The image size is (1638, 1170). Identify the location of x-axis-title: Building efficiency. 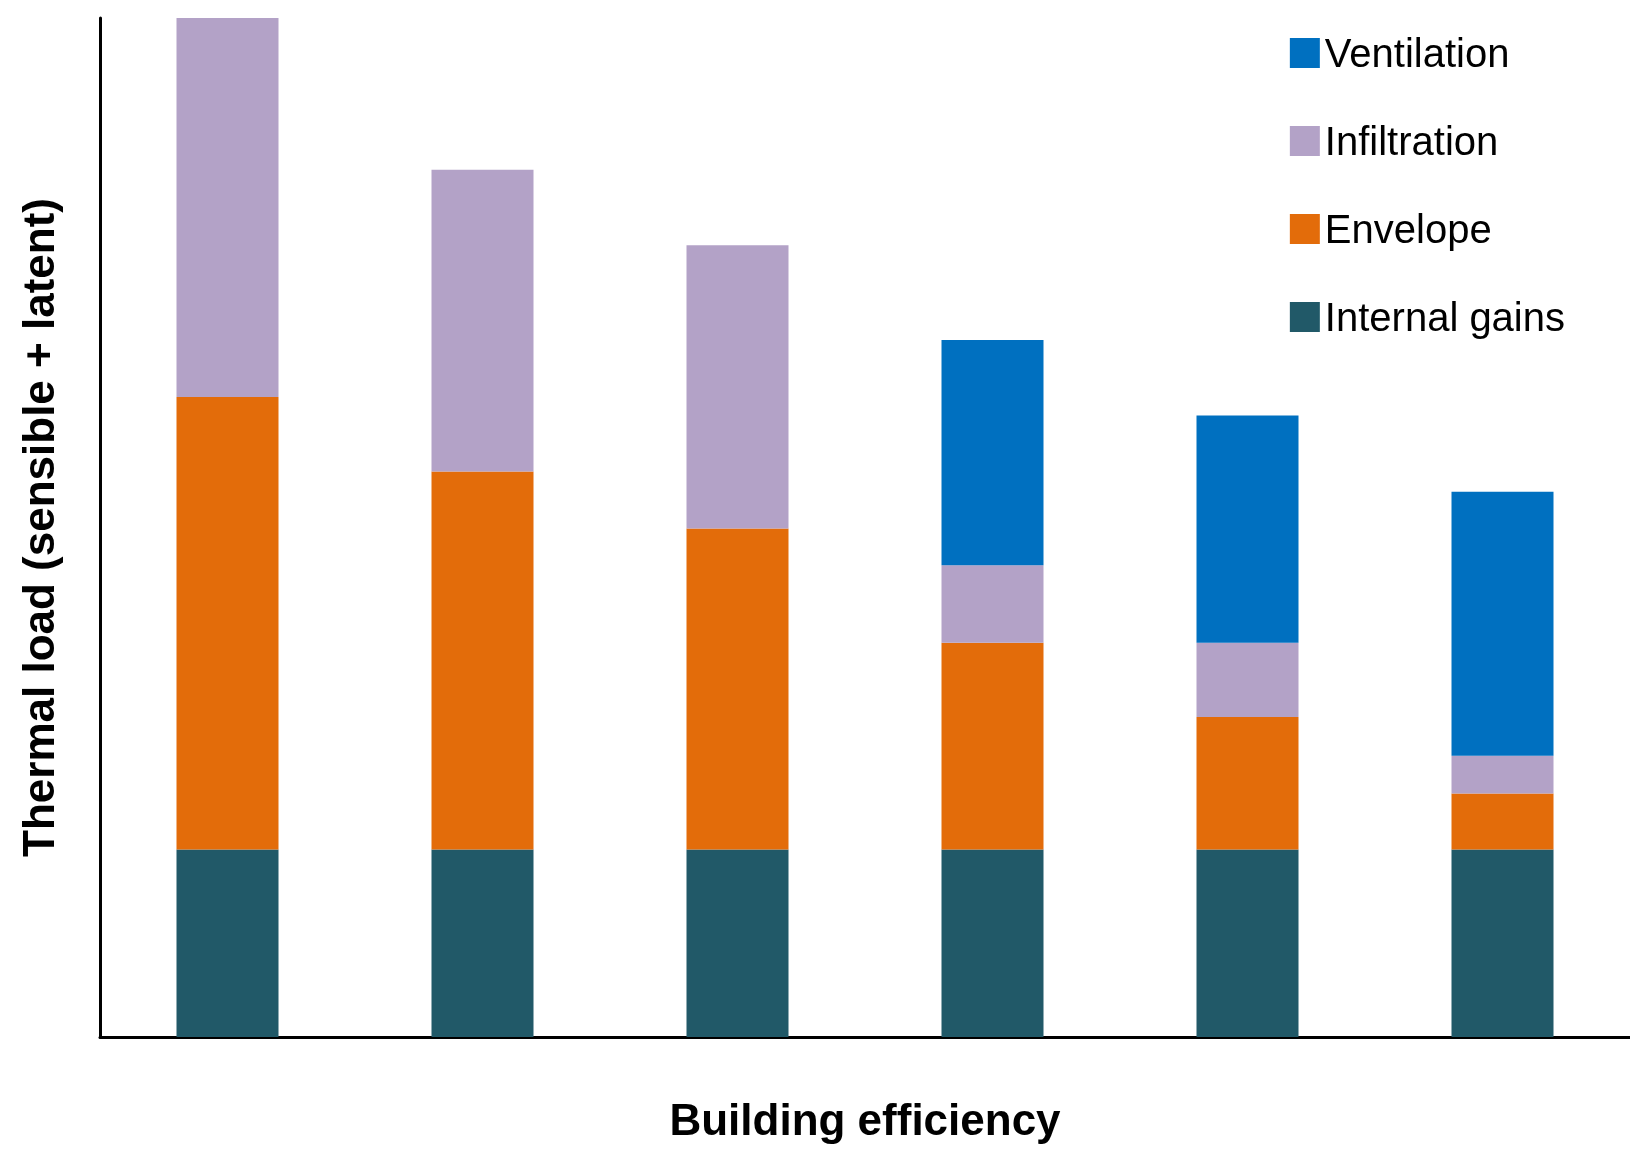
(865, 1119).